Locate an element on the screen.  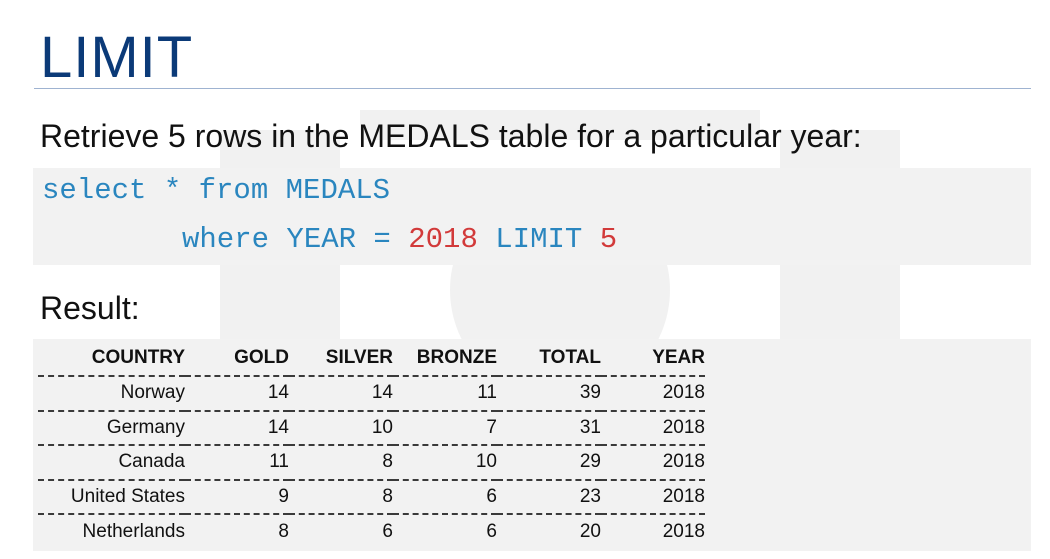
table-cell: 7 is located at coordinates (445, 428).